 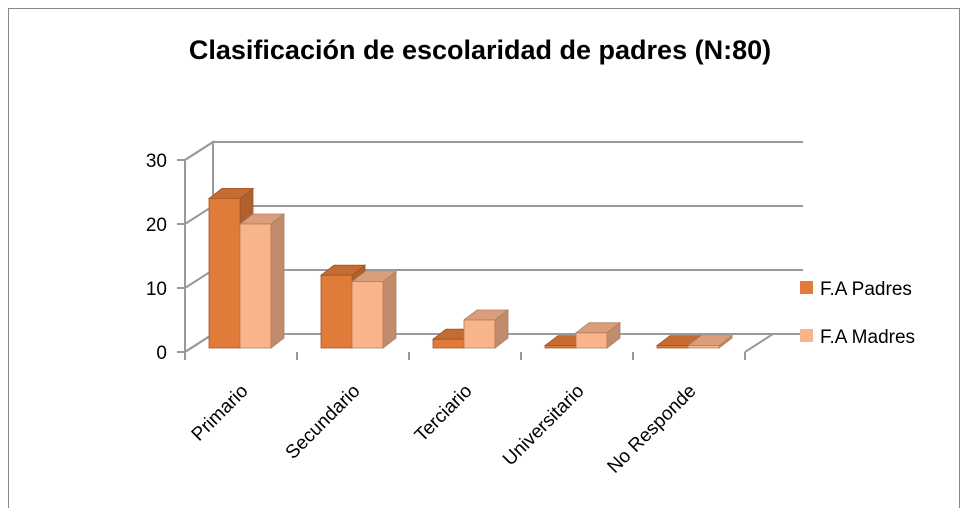 What do you see at coordinates (444, 414) in the screenshot?
I see `x-tick-label: Terciario` at bounding box center [444, 414].